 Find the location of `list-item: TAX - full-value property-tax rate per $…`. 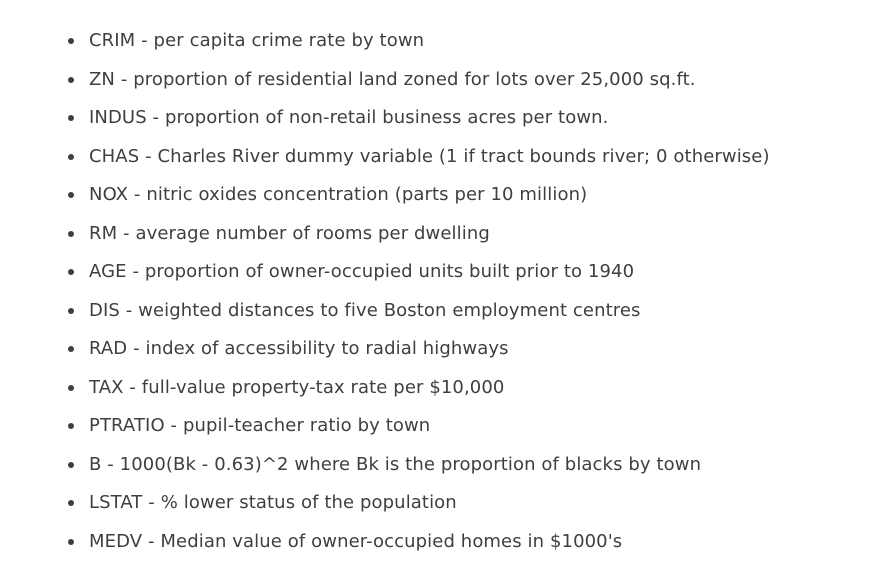

list-item: TAX - full-value property-tax rate per $… is located at coordinates (447, 388).